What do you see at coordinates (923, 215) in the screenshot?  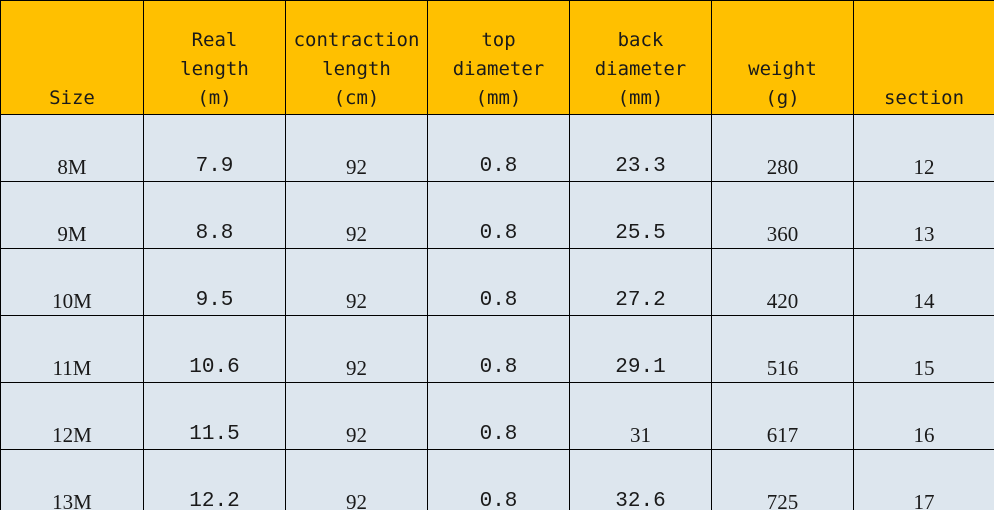 I see `cell-section: 13` at bounding box center [923, 215].